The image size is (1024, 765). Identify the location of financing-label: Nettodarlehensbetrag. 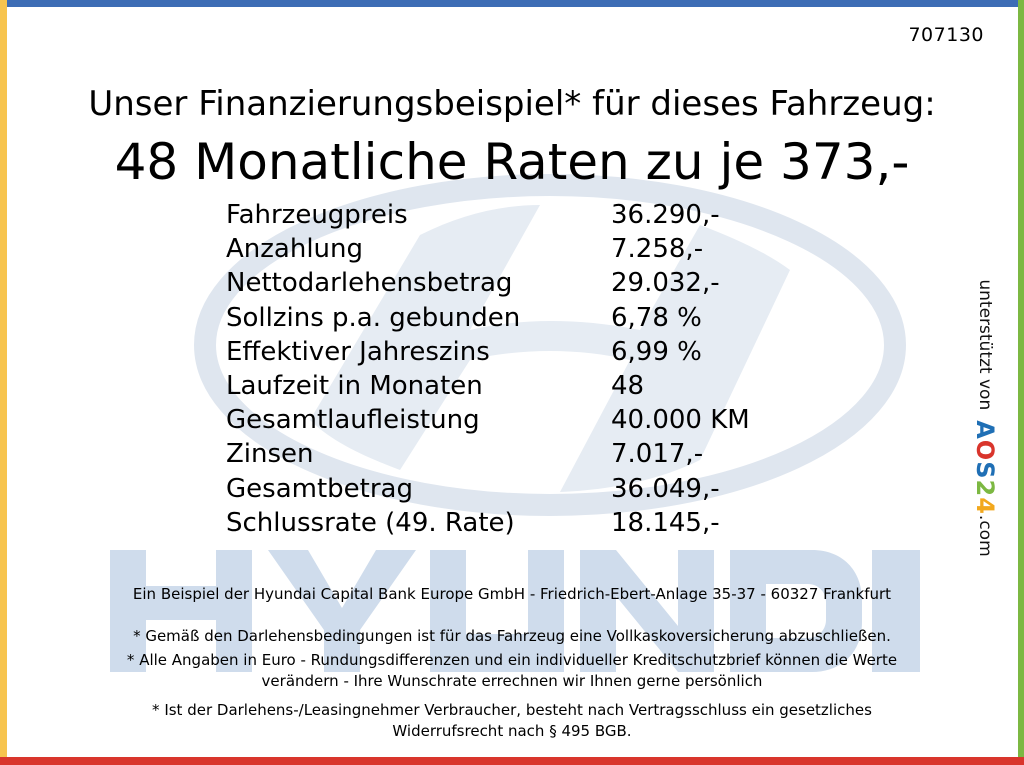
(369, 283).